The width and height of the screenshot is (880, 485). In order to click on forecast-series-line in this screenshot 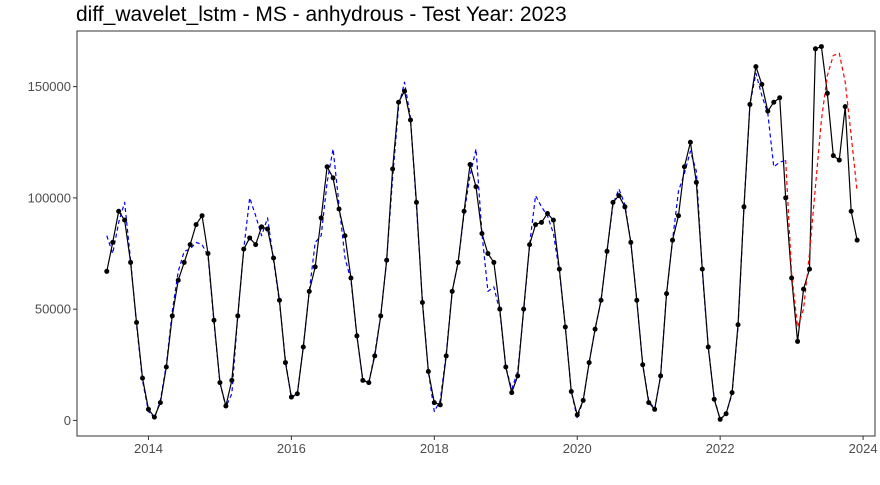, I will do `click(821, 190)`.